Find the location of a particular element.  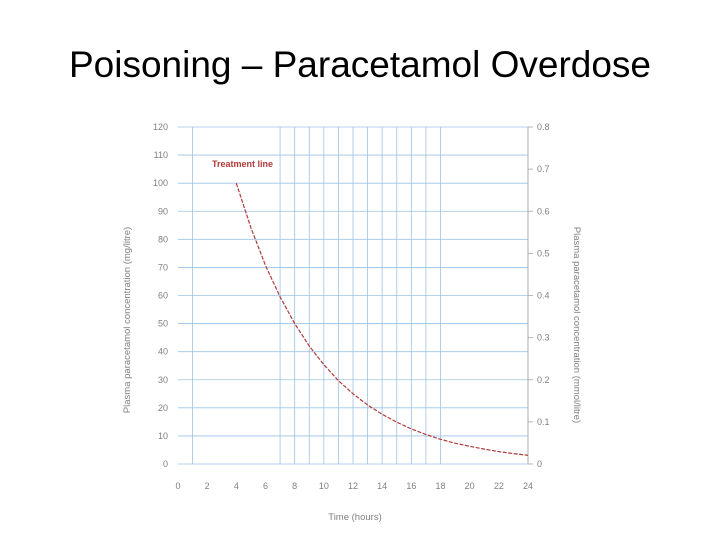

right-axis-ticks: 0 0.1 0.2 0.3 0.4 0.5 0.6 0.7 0.8 is located at coordinates (539, 295).